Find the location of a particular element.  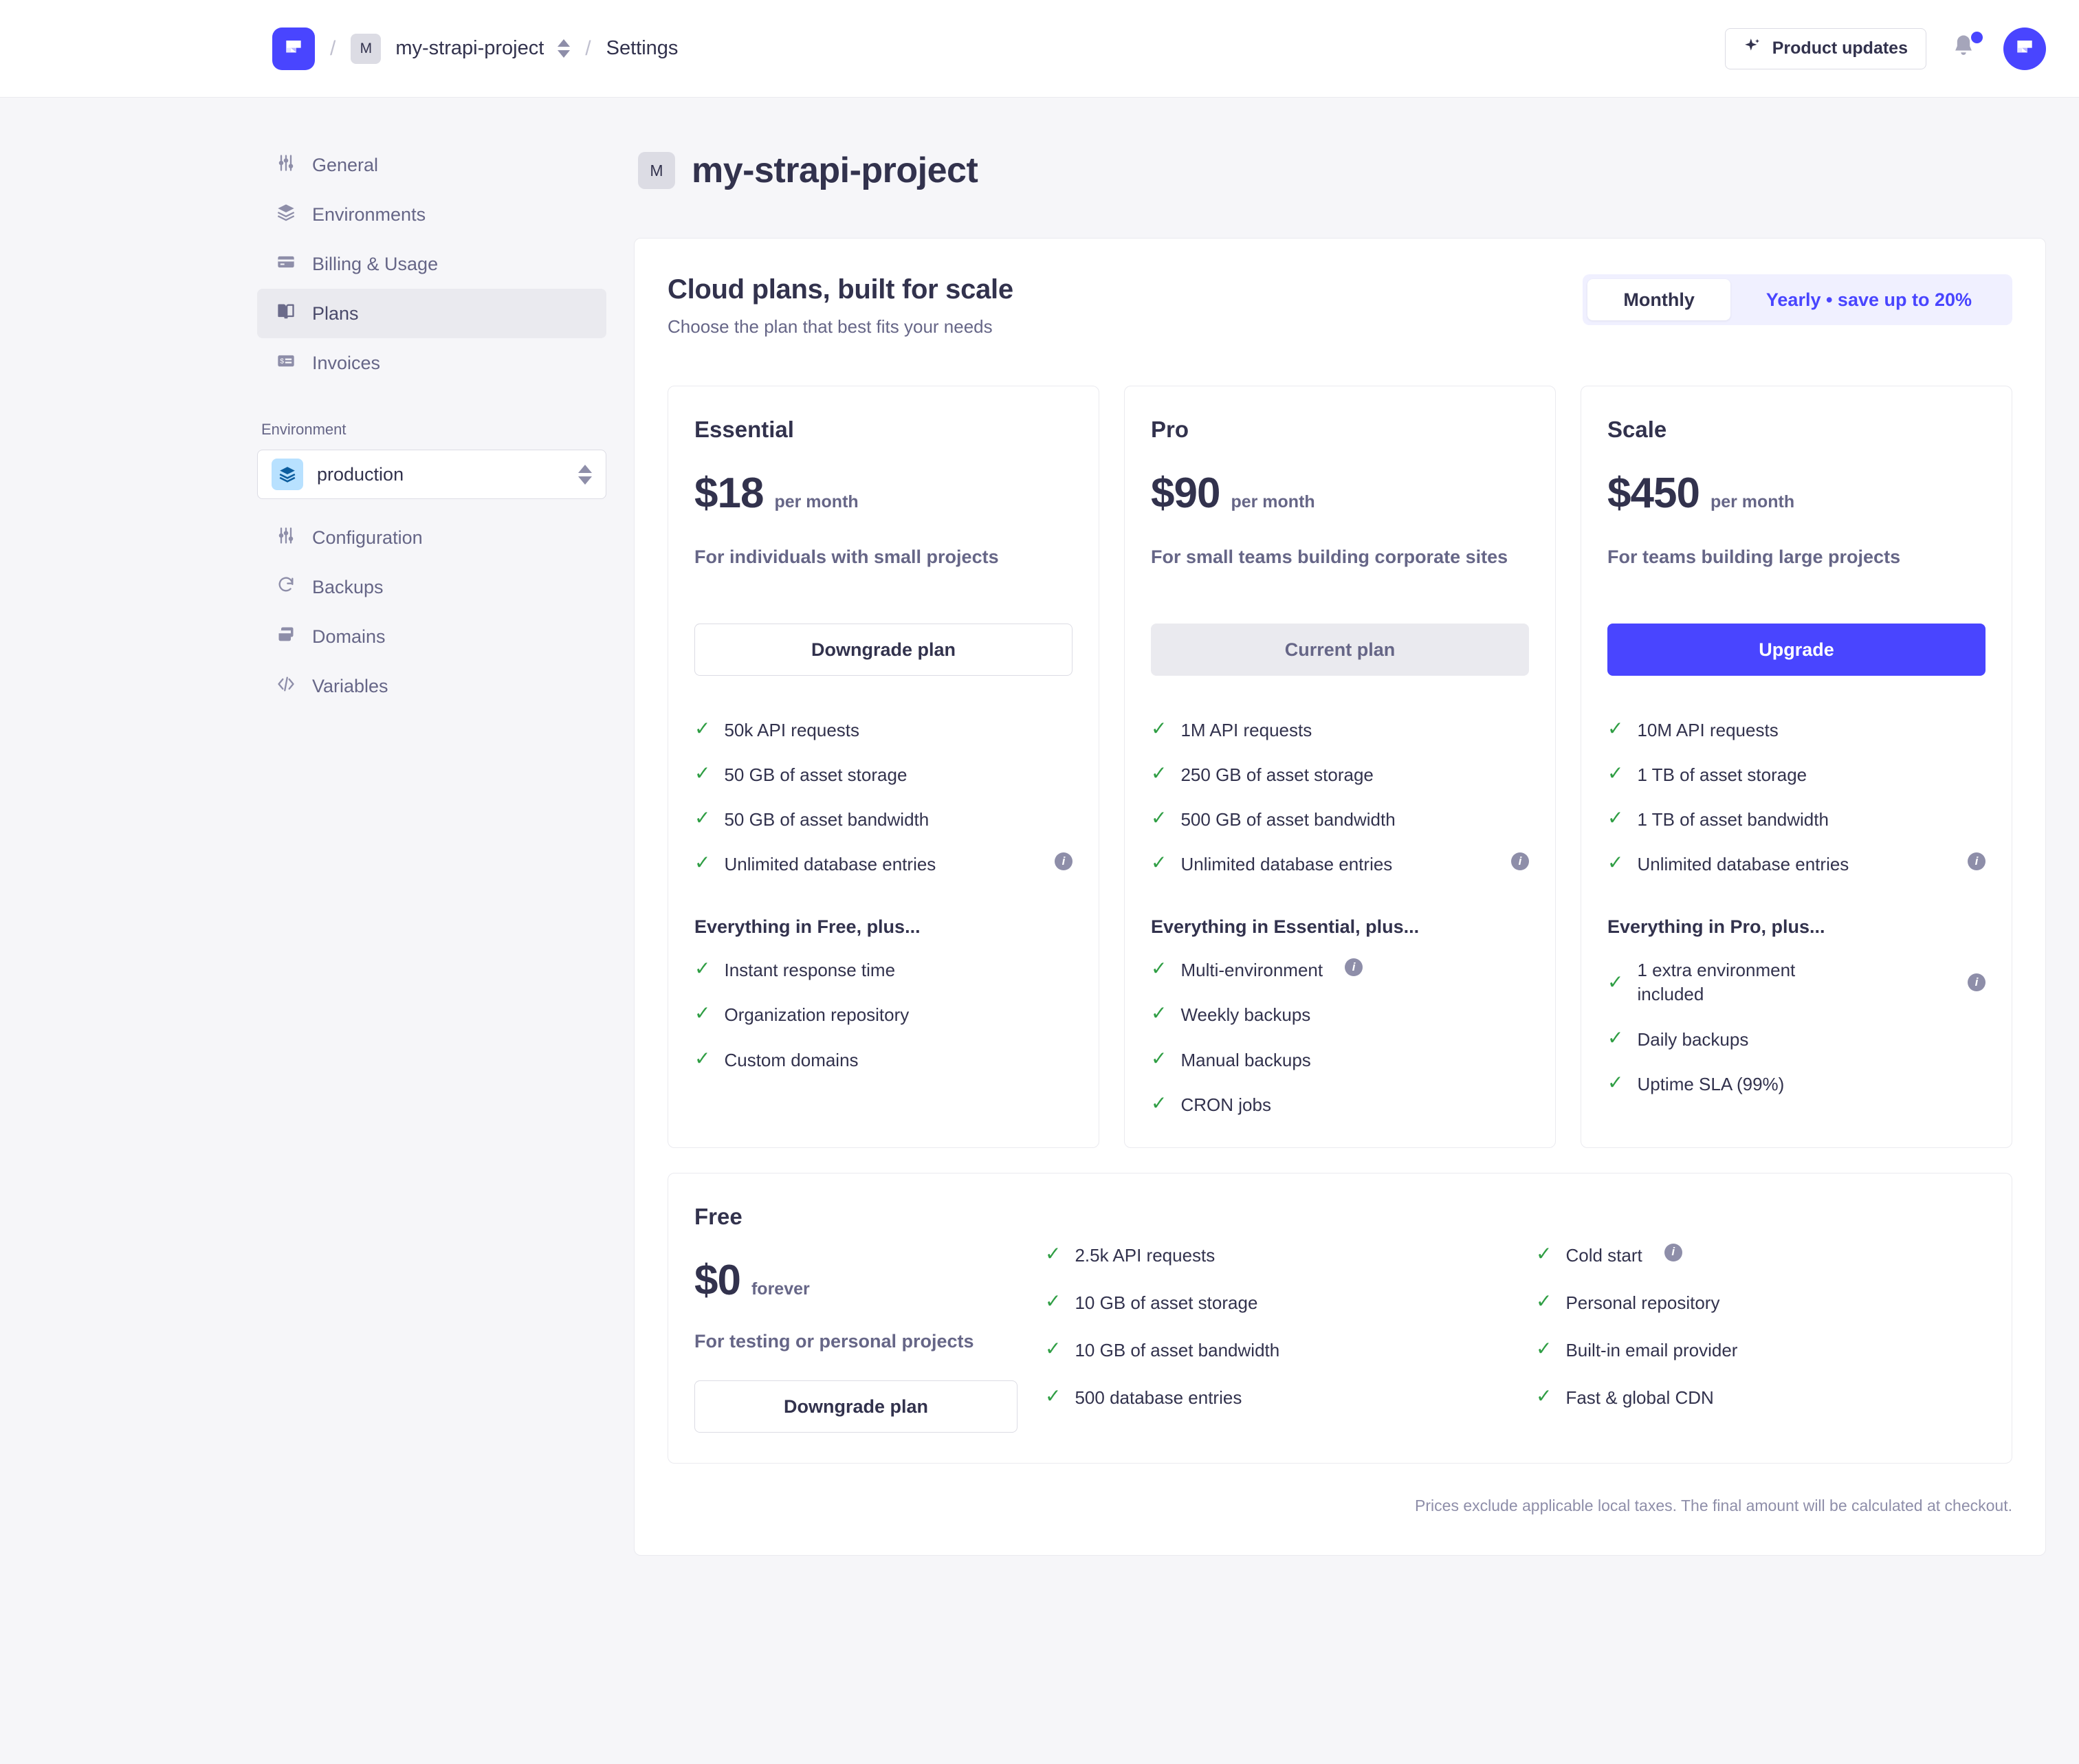

billing-period-toggle: Monthly Yearly • save up to 20% is located at coordinates (1797, 300).